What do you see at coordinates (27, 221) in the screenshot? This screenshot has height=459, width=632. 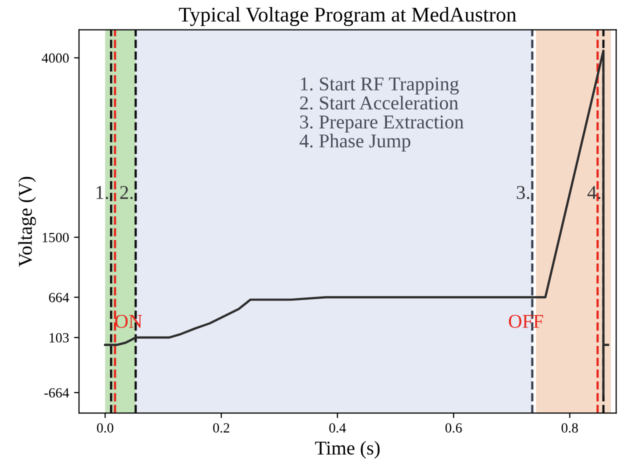 I see `y-axis-title: Voltage (V)` at bounding box center [27, 221].